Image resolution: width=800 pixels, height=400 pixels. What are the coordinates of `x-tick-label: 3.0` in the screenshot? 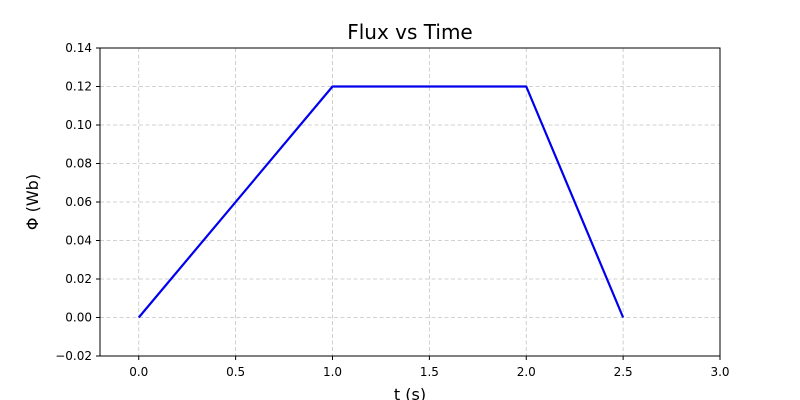 It's located at (719, 372).